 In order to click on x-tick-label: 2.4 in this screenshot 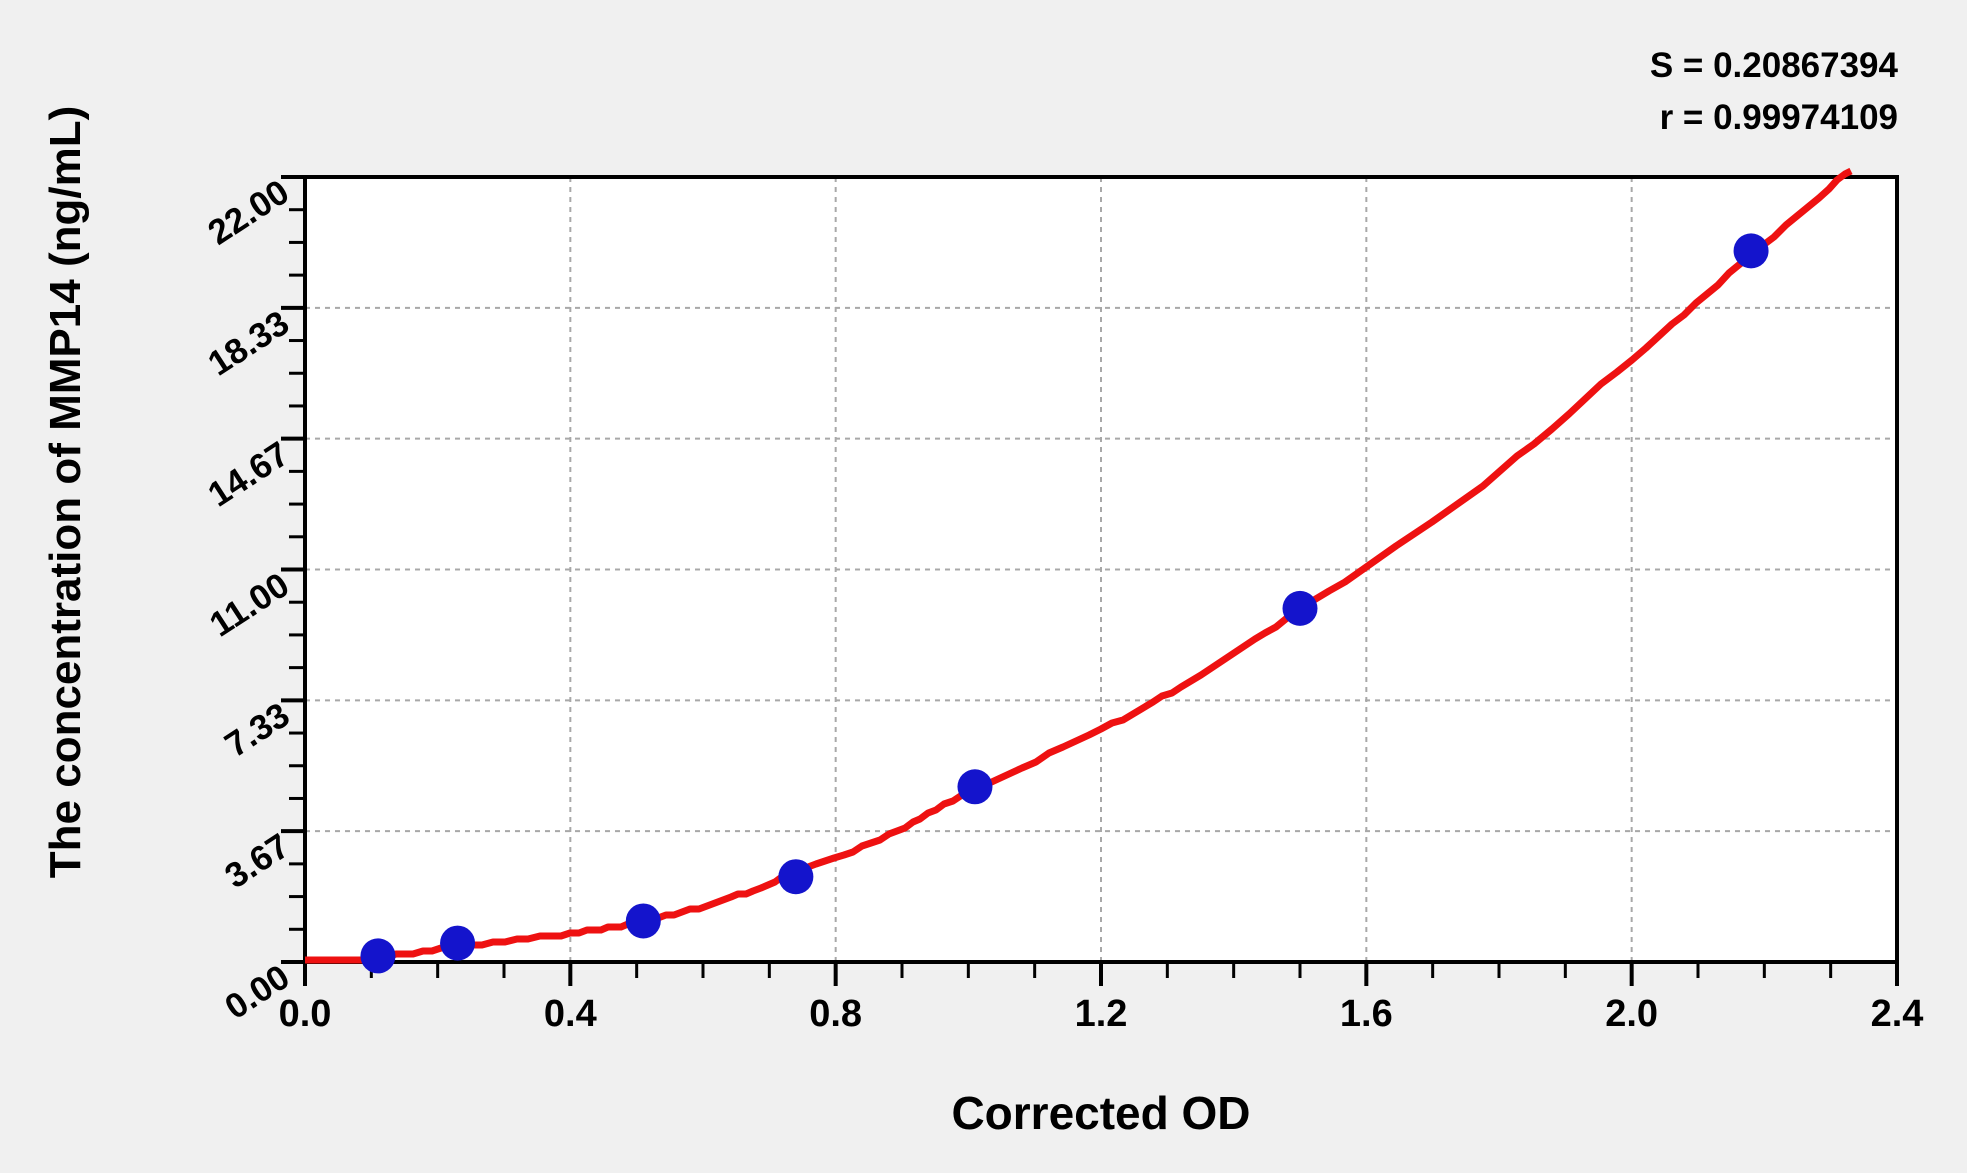, I will do `click(1897, 1014)`.